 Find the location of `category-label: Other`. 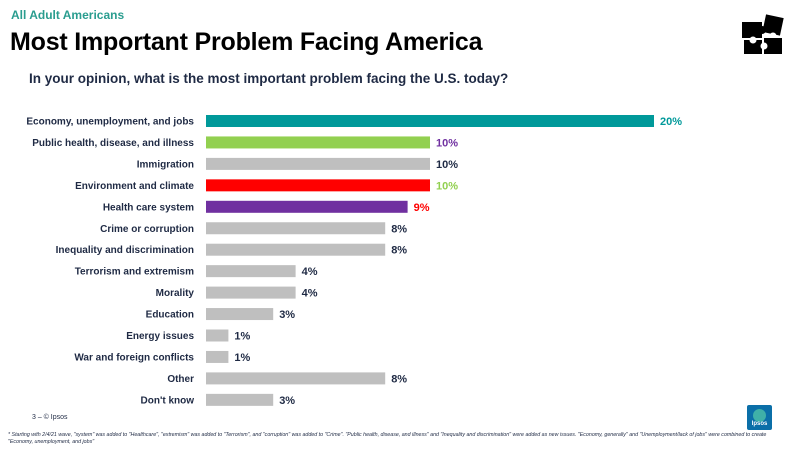

category-label: Other is located at coordinates (180, 379).